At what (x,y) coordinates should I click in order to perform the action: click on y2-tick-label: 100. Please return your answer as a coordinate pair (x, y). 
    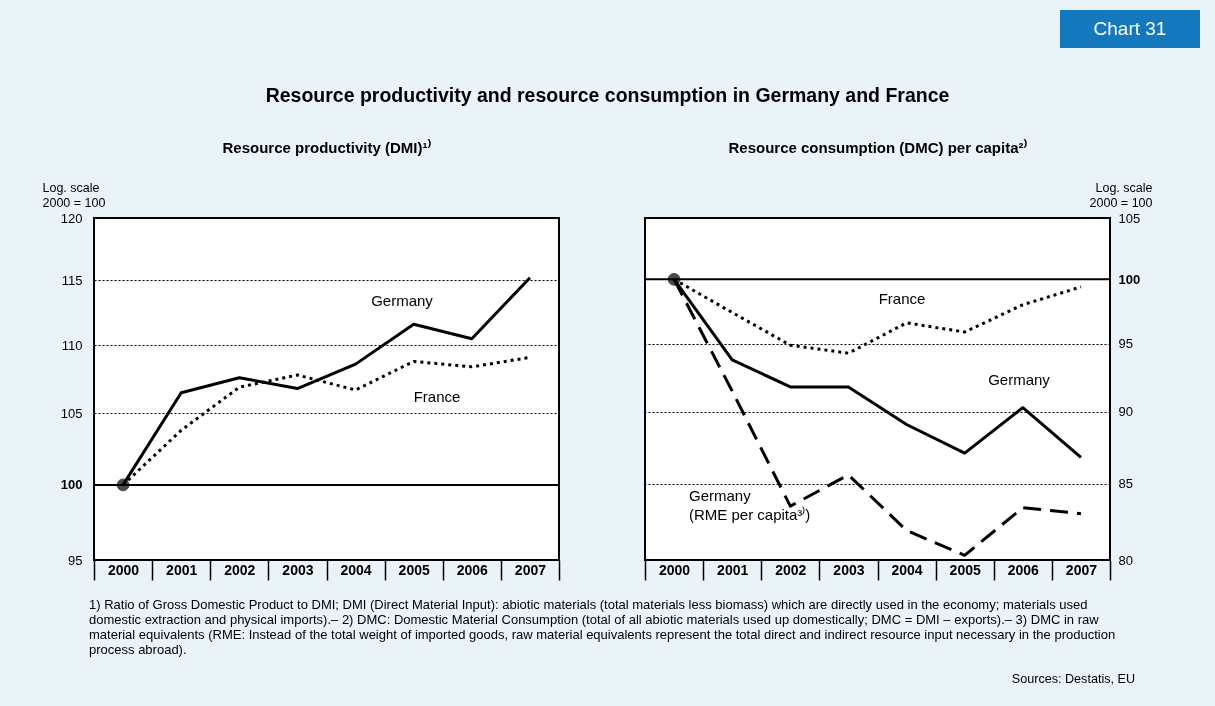
    Looking at the image, I should click on (1129, 279).